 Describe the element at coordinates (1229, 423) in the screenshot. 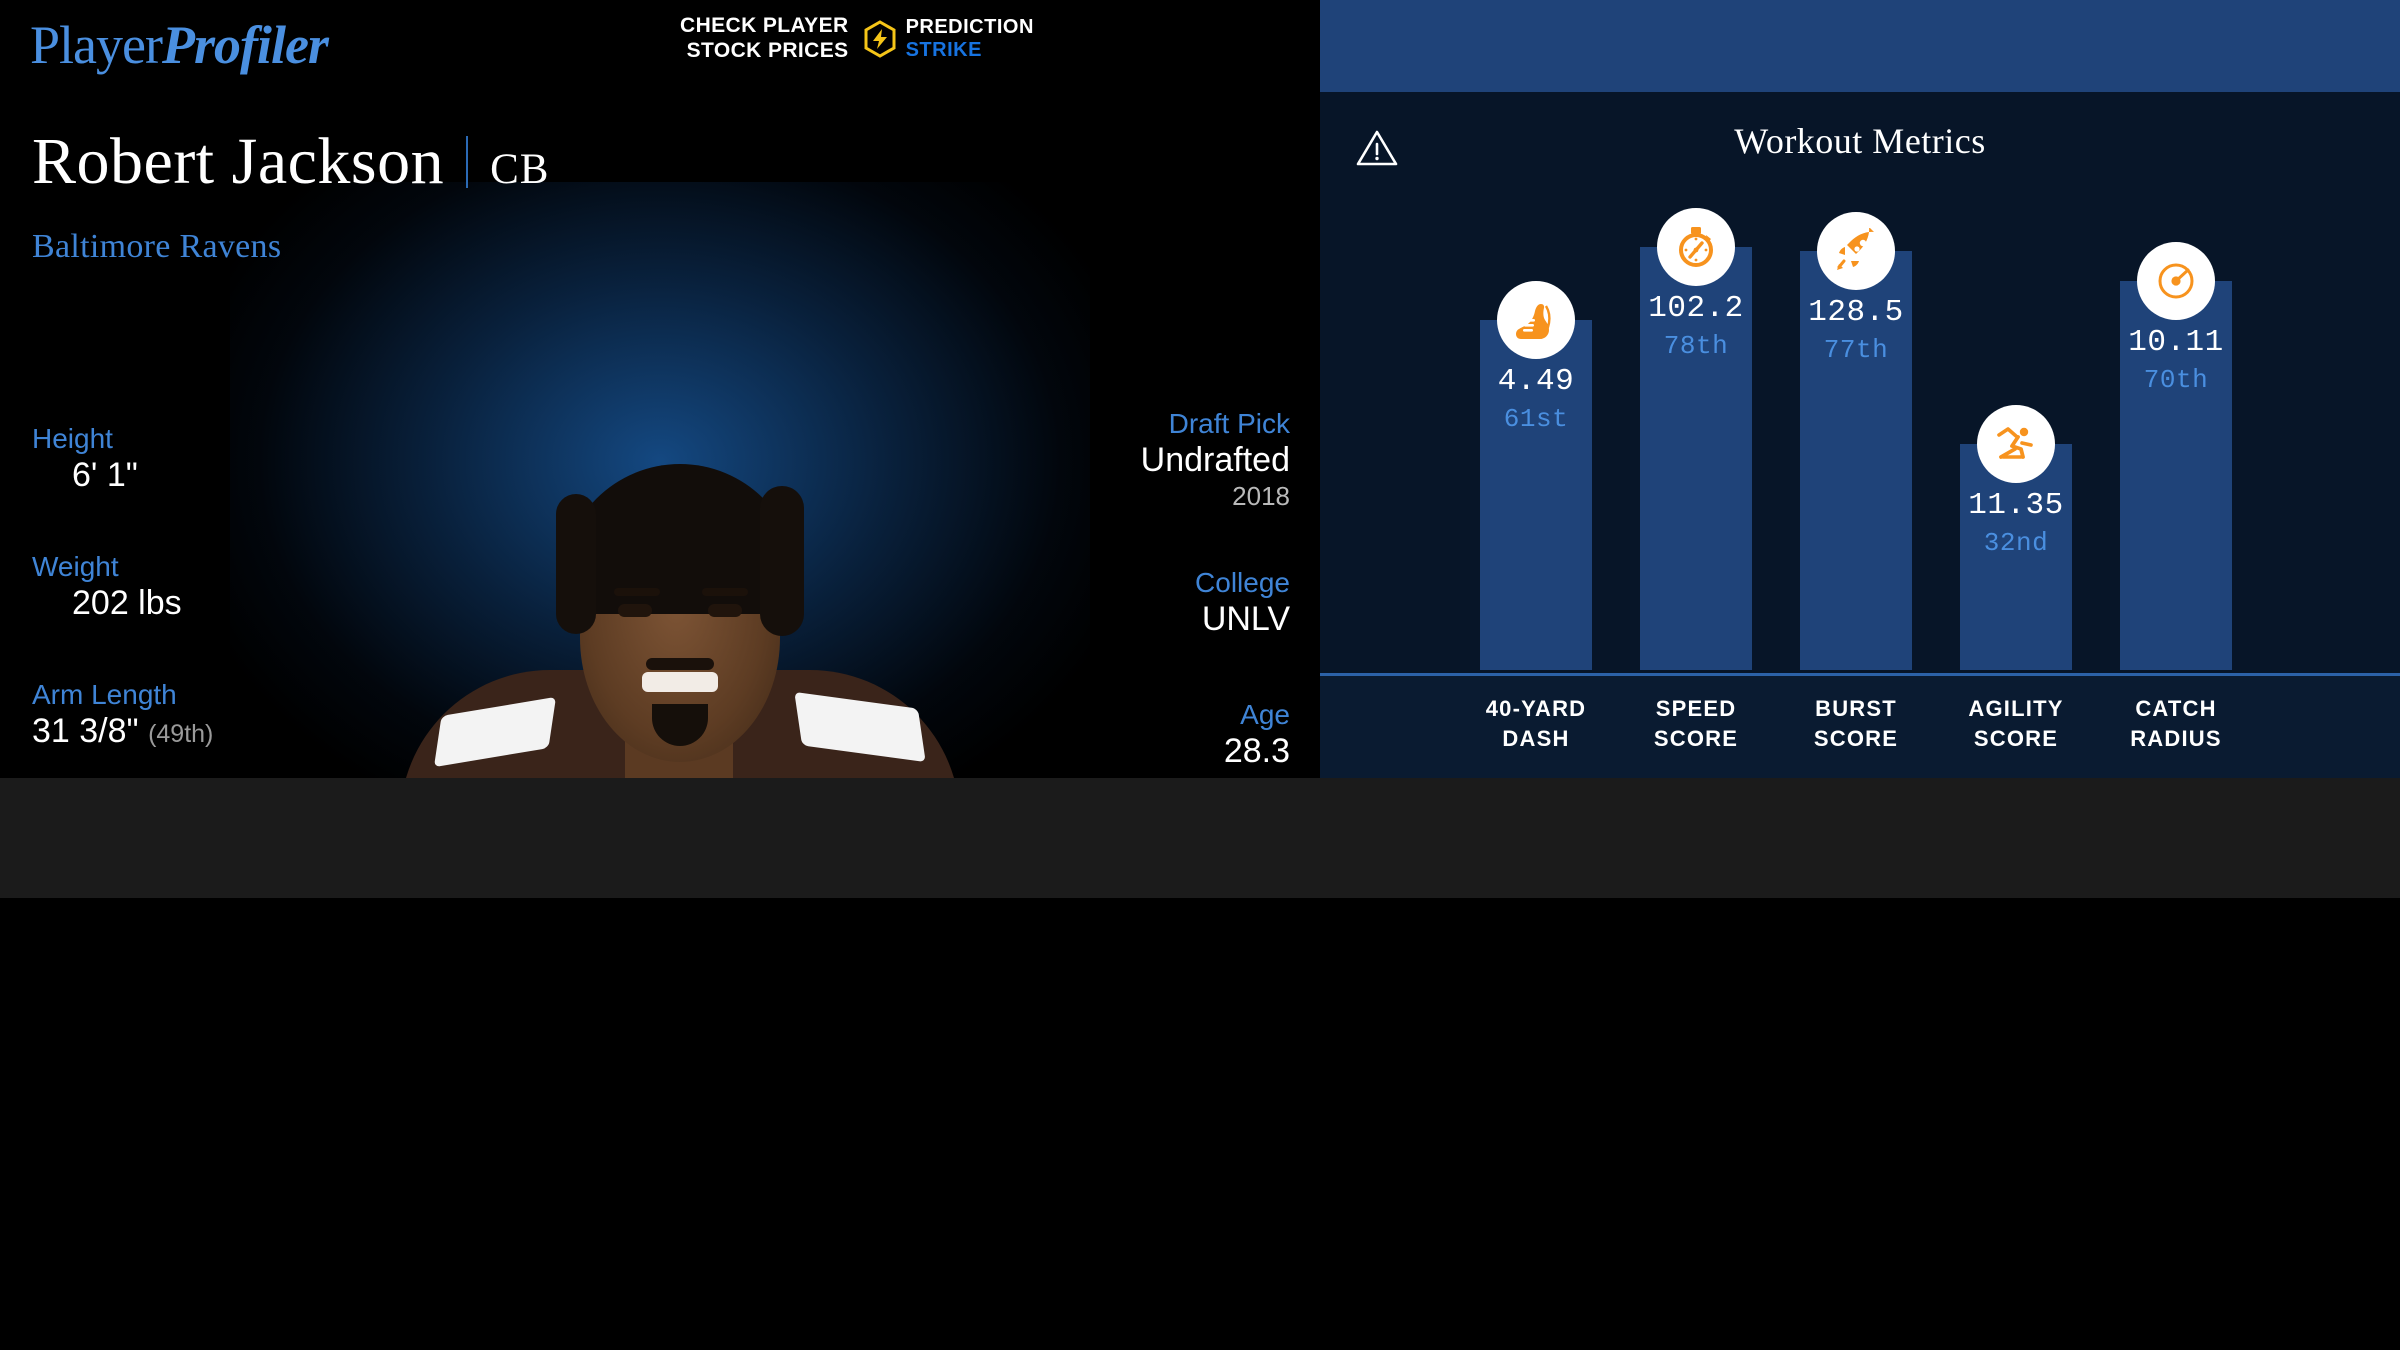

I see `stat-label: Draft Pick` at that location.